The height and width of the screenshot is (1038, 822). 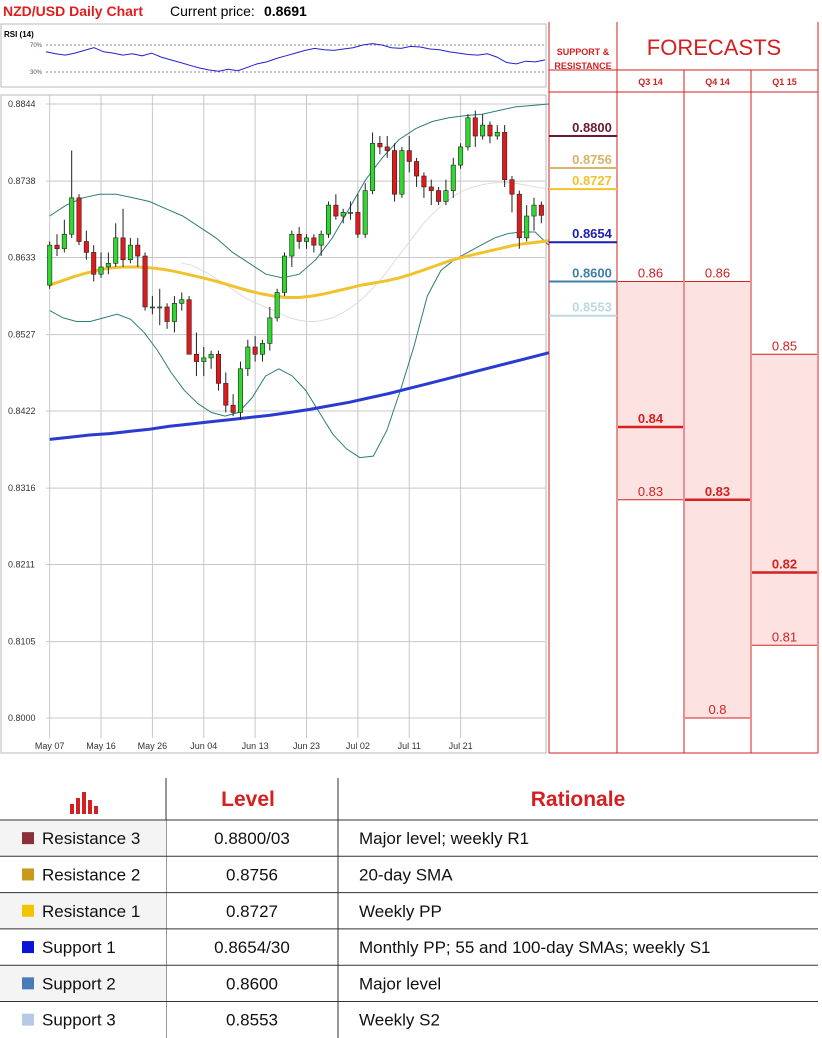 What do you see at coordinates (583, 182) in the screenshot?
I see `sr-level: 0.8727` at bounding box center [583, 182].